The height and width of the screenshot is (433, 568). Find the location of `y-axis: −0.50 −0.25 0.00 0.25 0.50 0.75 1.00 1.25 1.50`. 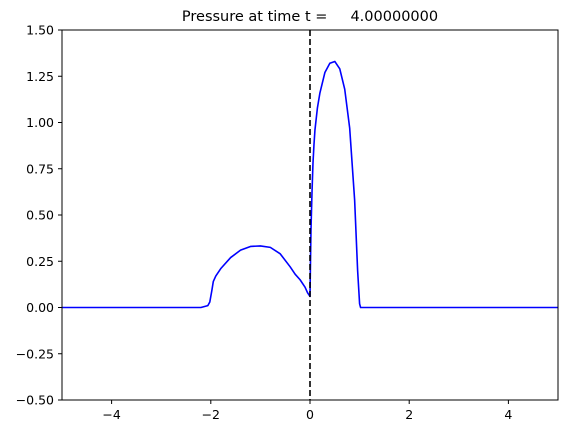

y-axis: −0.50 −0.25 0.00 0.25 0.50 0.75 1.00 1.25 1.50 is located at coordinates (39, 215).